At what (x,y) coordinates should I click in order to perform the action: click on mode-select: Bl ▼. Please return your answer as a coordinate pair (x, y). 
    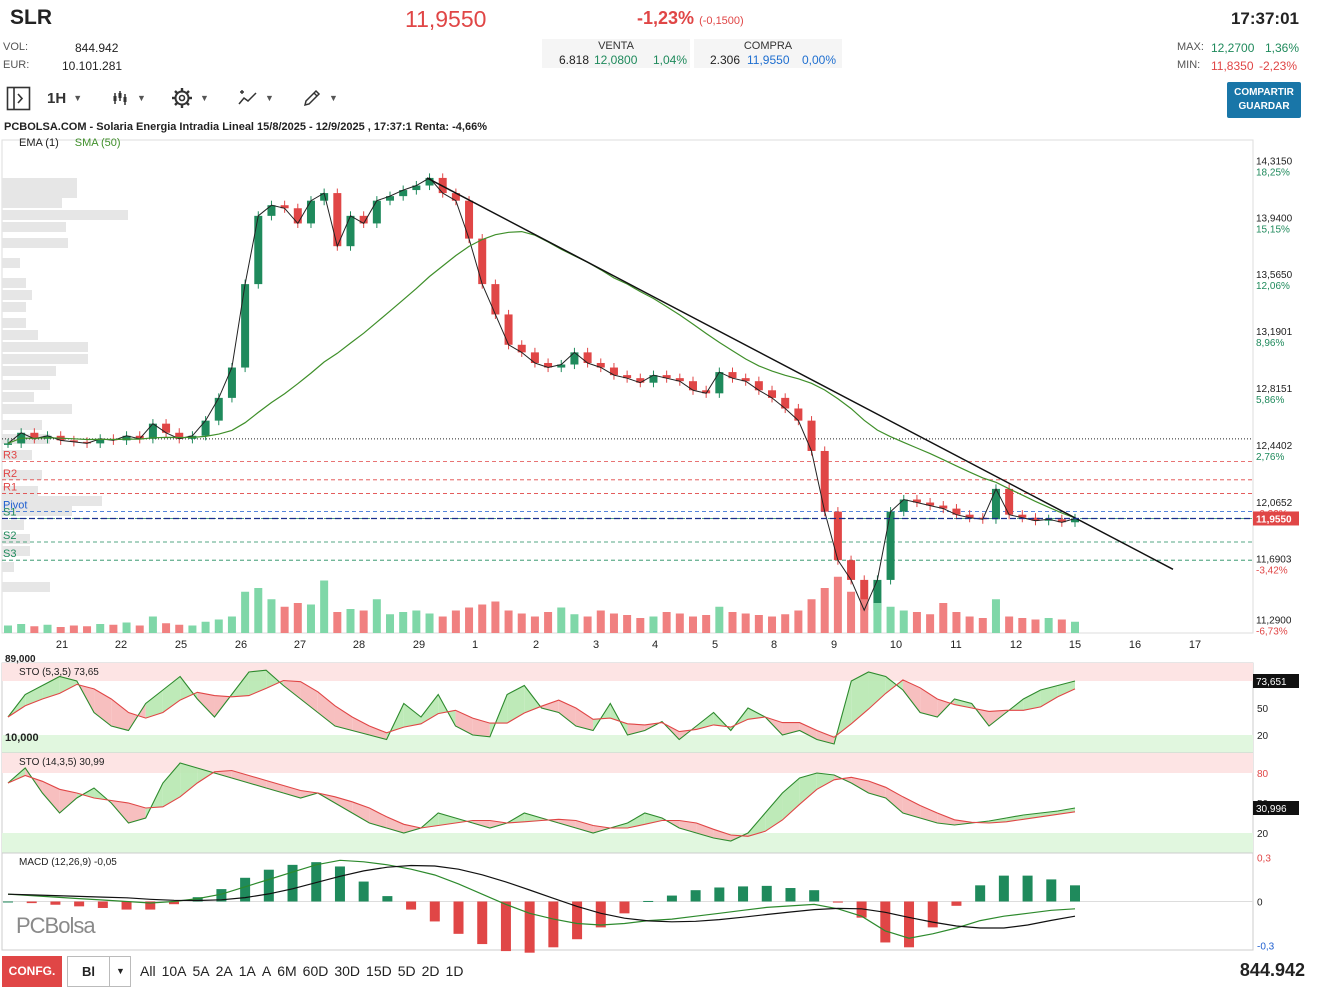
    Looking at the image, I should click on (99, 971).